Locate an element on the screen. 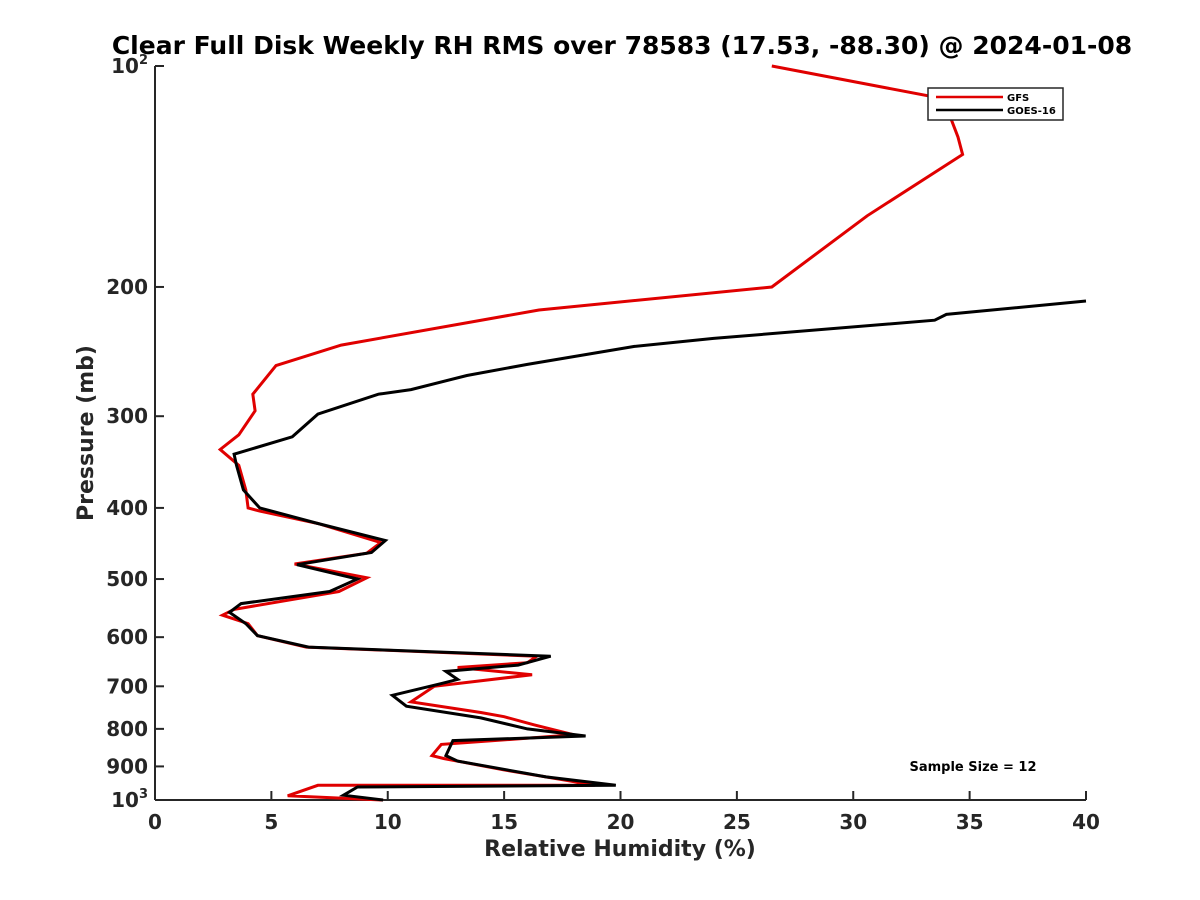  x-tick-label: 30 is located at coordinates (853, 822).